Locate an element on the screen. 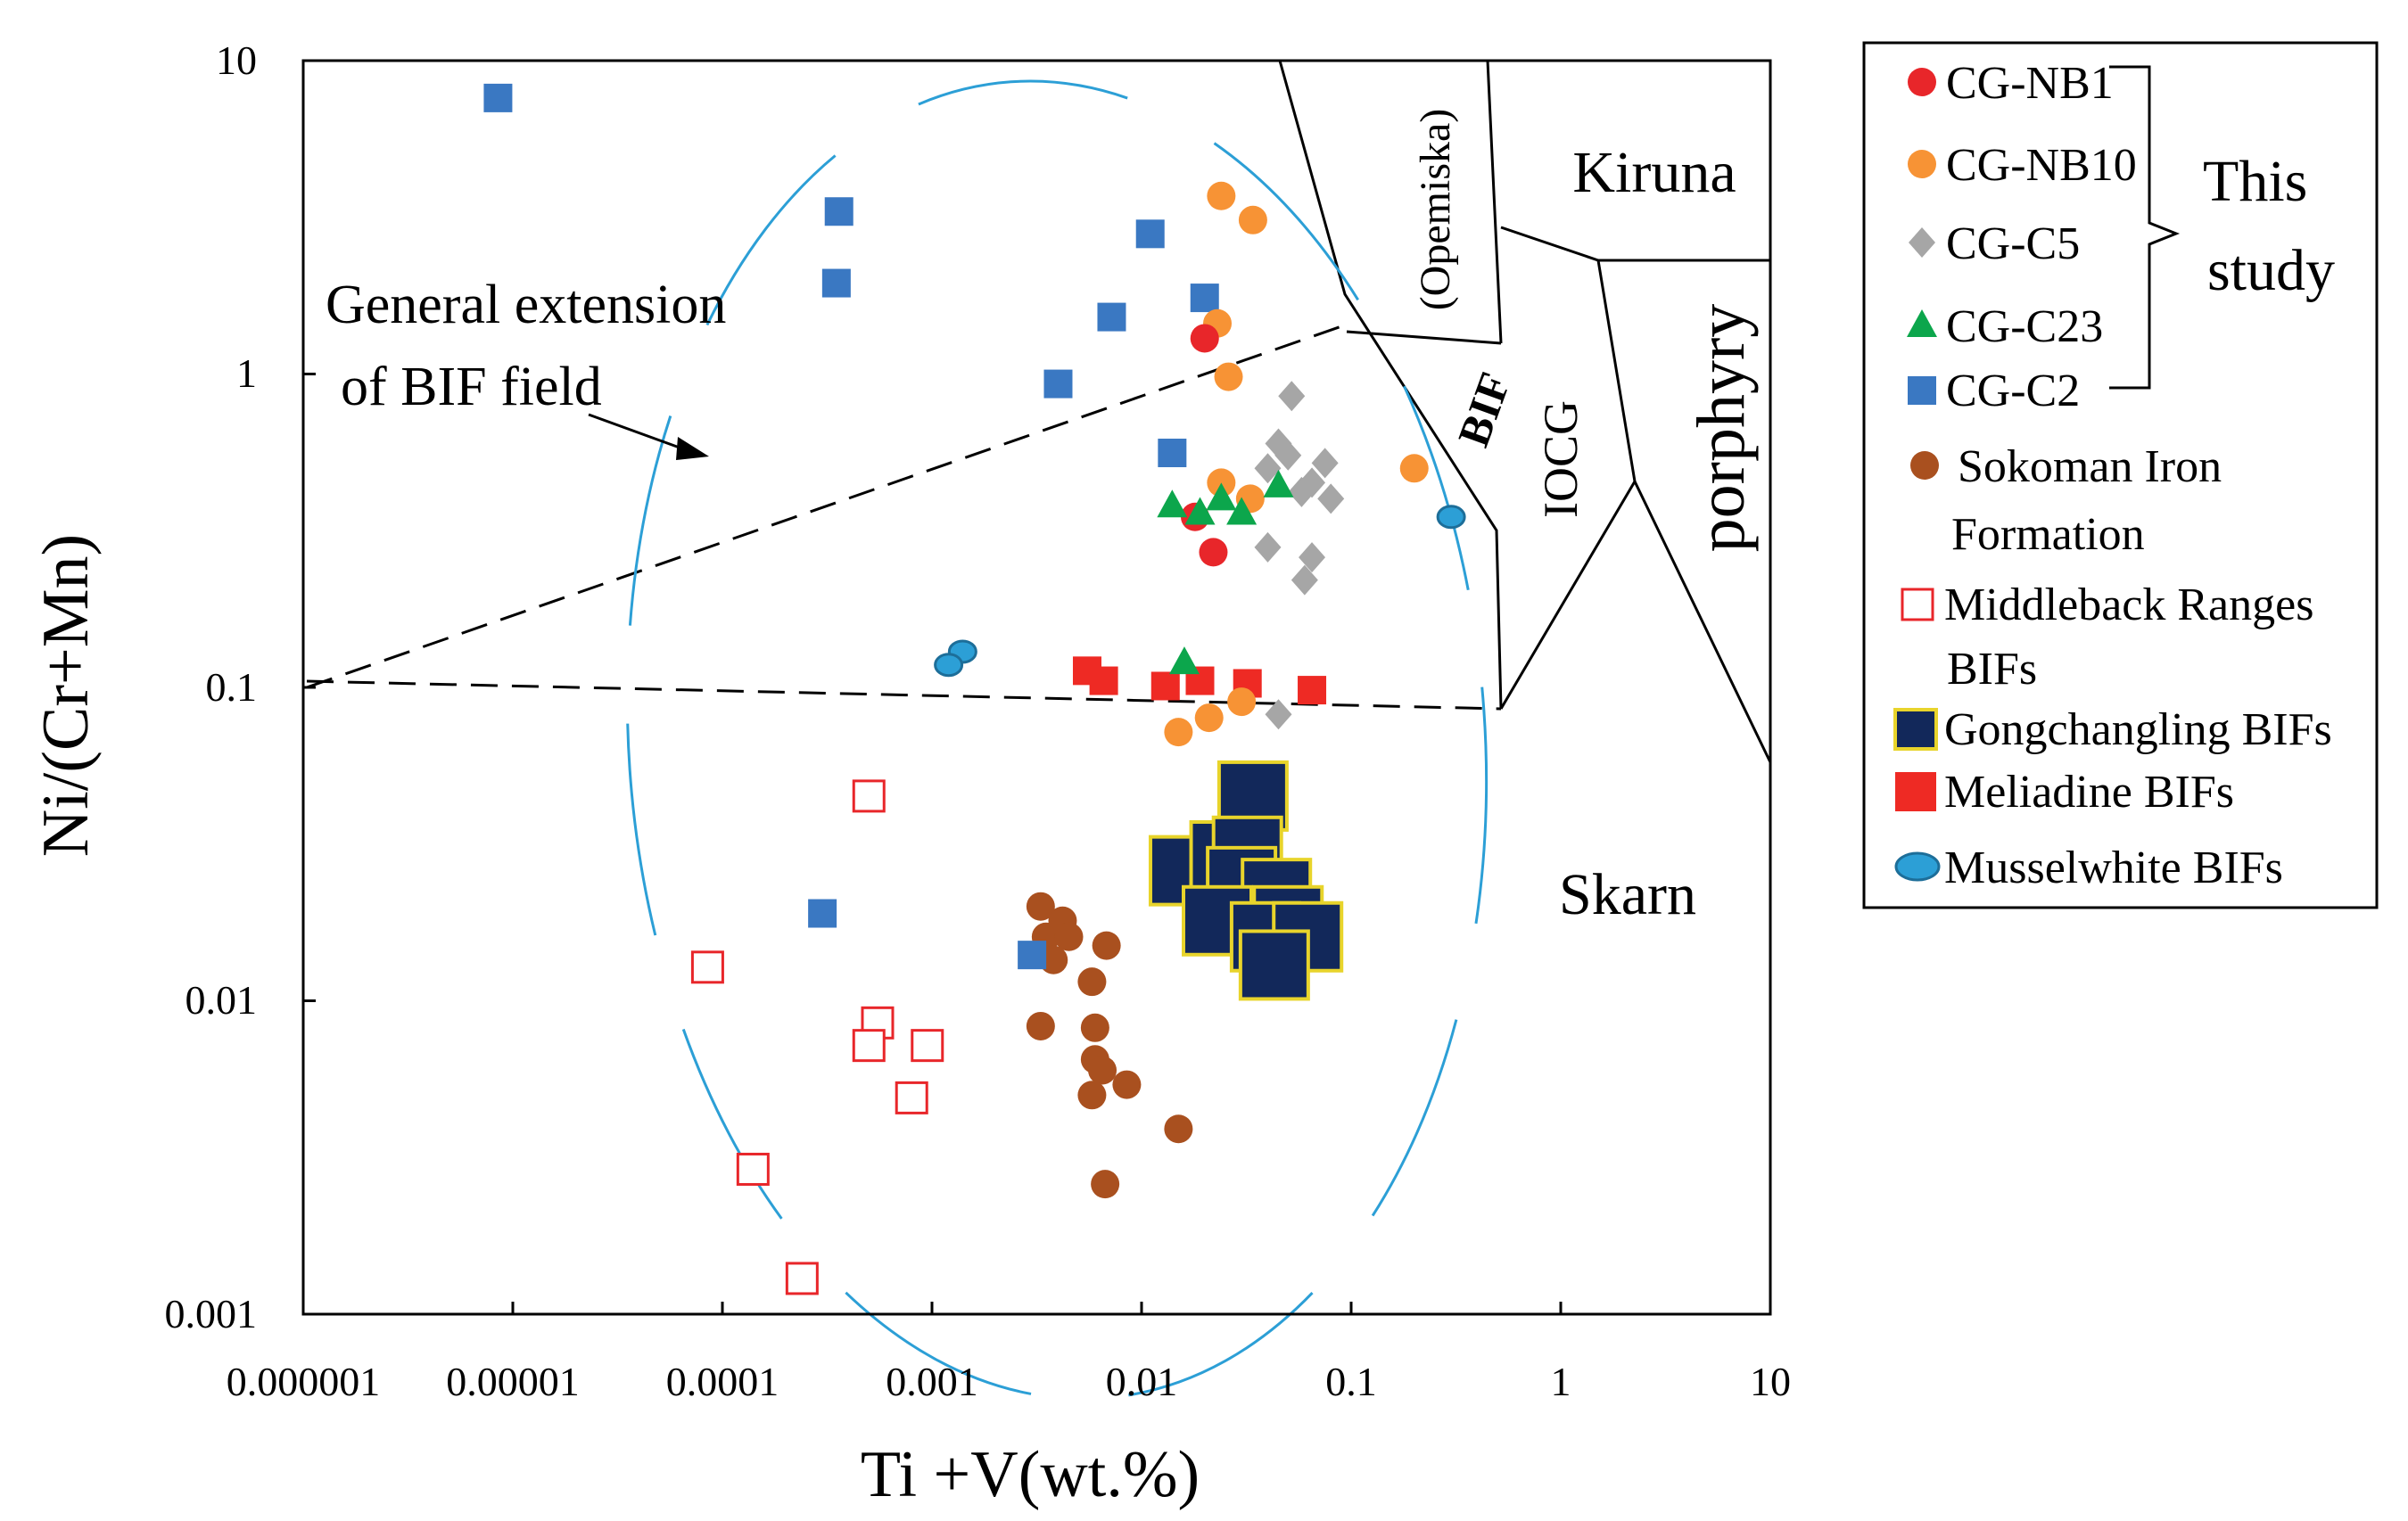  y-tick-label: 0.01 is located at coordinates (222, 1000).